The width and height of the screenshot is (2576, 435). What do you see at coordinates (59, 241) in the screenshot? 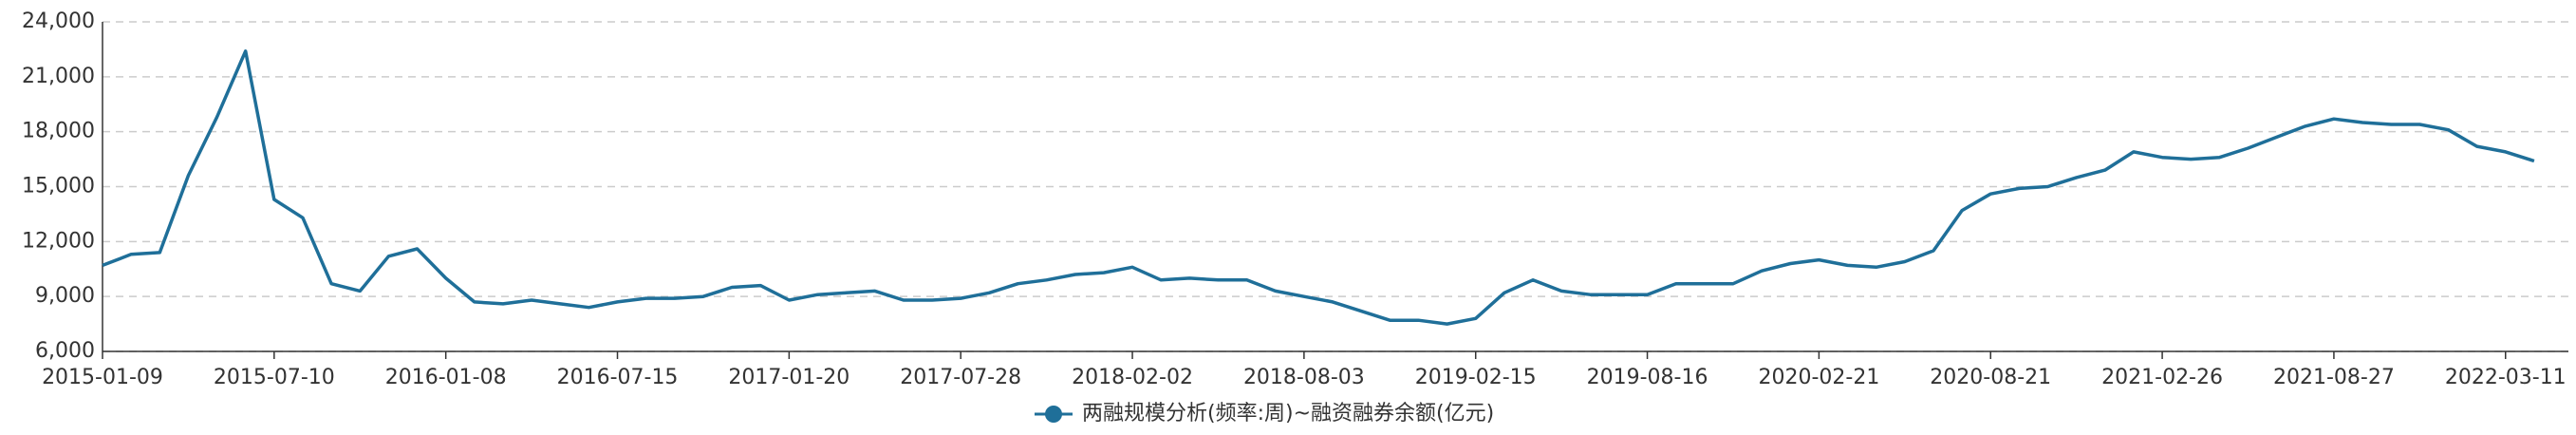
I see `y-tick-label: 12,000` at bounding box center [59, 241].